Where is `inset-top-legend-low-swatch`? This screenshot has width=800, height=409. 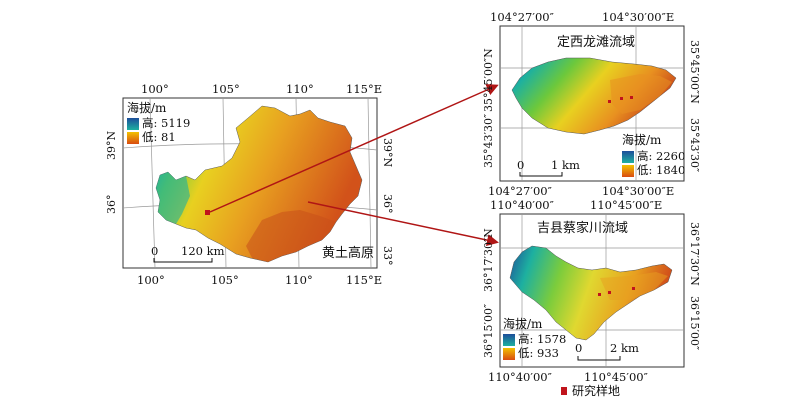
inset-top-legend-low-swatch is located at coordinates (628, 171).